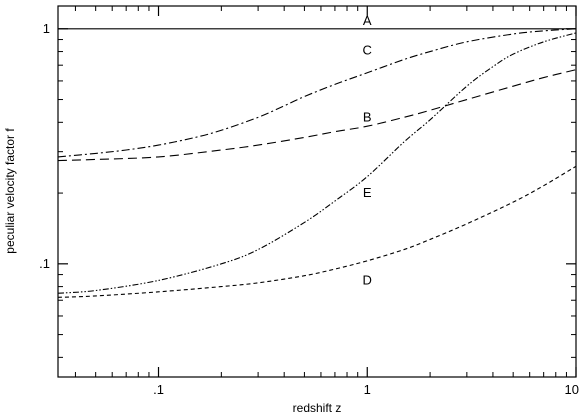 Image resolution: width=587 pixels, height=418 pixels. What do you see at coordinates (44, 263) in the screenshot?
I see `y-tick-label: .1` at bounding box center [44, 263].